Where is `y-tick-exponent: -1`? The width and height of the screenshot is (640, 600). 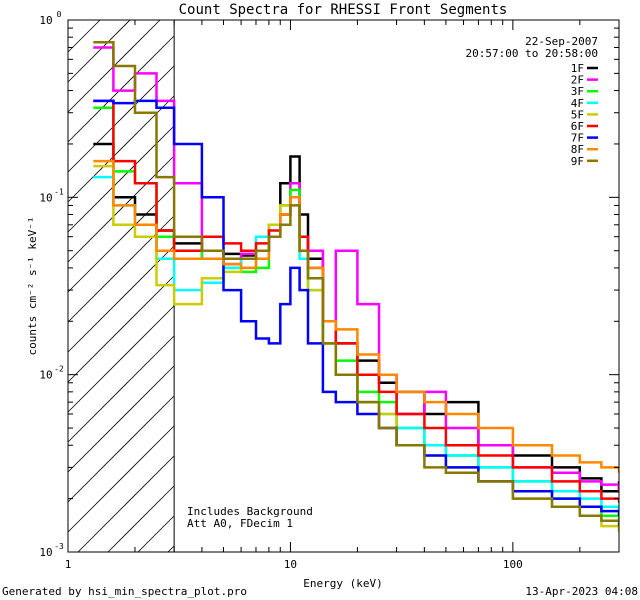 y-tick-exponent: -1 is located at coordinates (59, 191).